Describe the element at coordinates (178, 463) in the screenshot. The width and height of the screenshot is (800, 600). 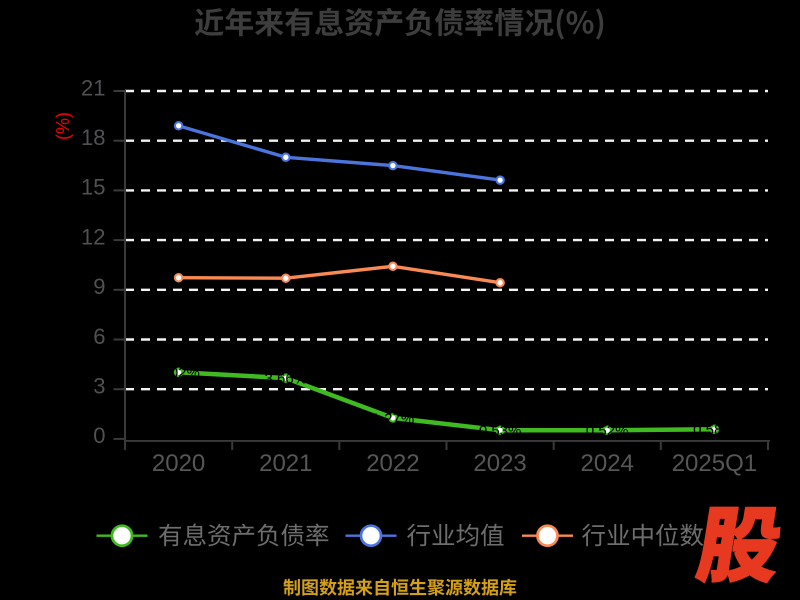
I see `svg-text: 2020` at that location.